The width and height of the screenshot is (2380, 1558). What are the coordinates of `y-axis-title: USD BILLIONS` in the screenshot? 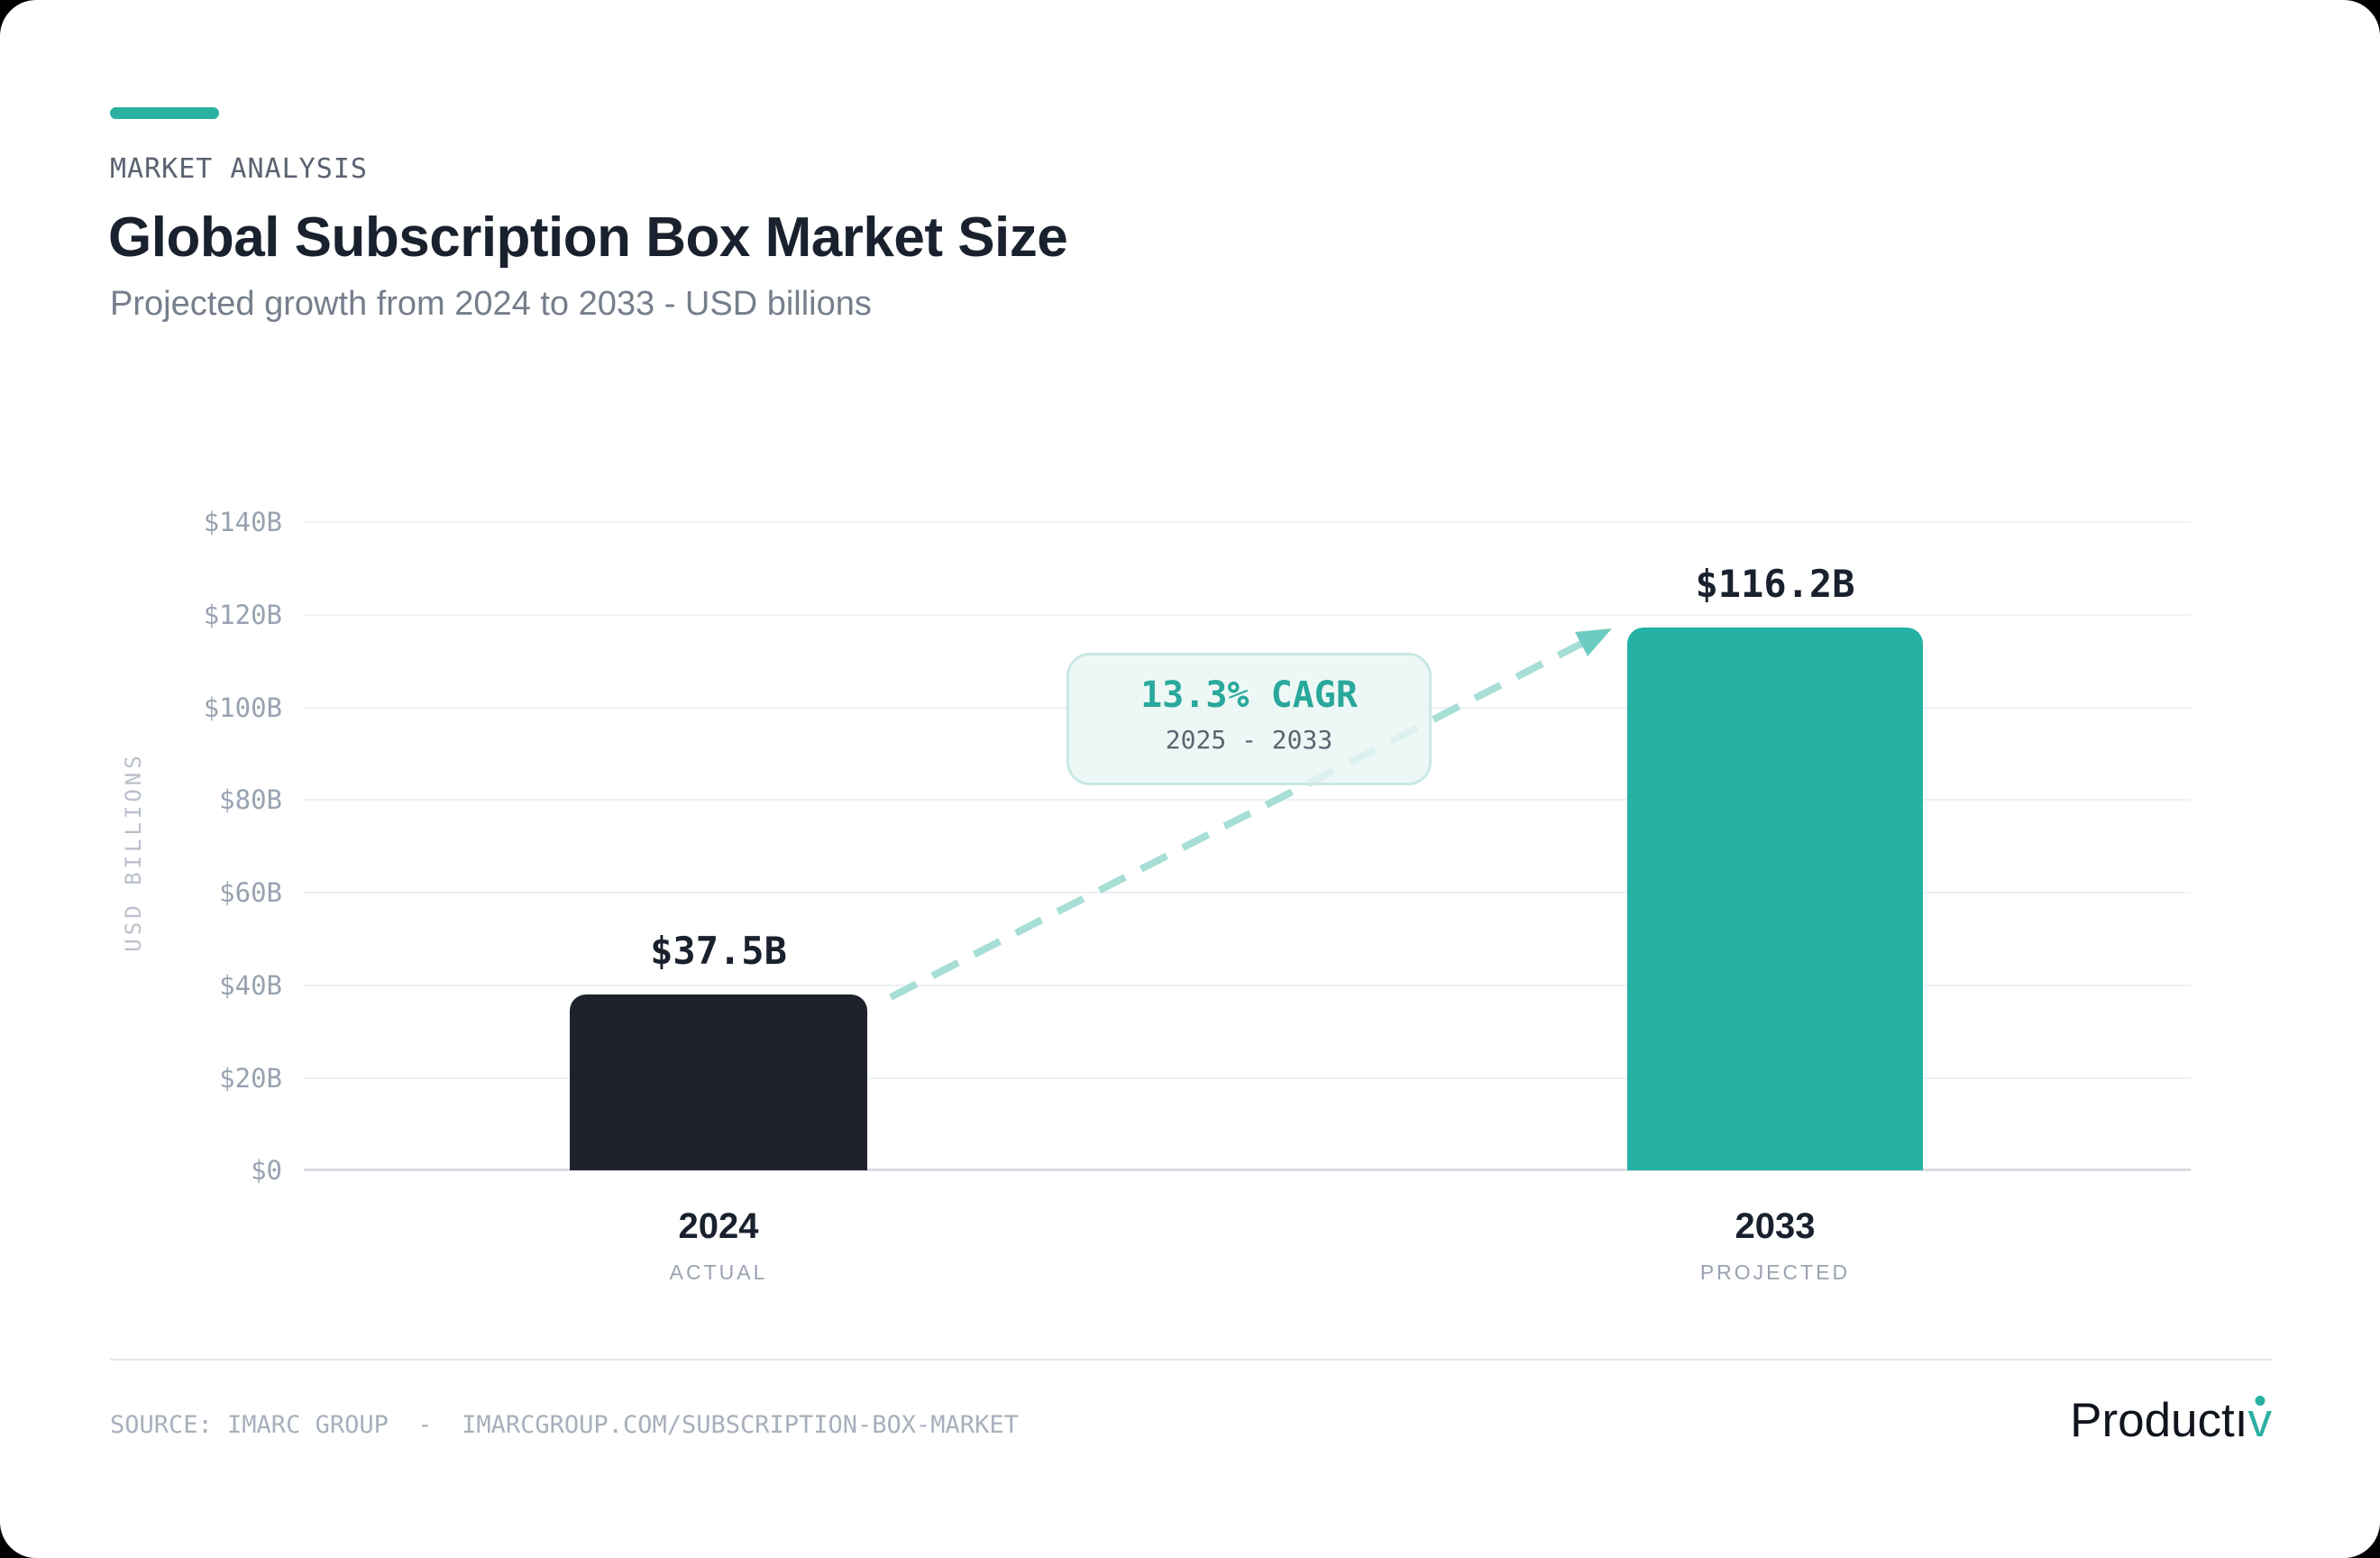 It's located at (134, 852).